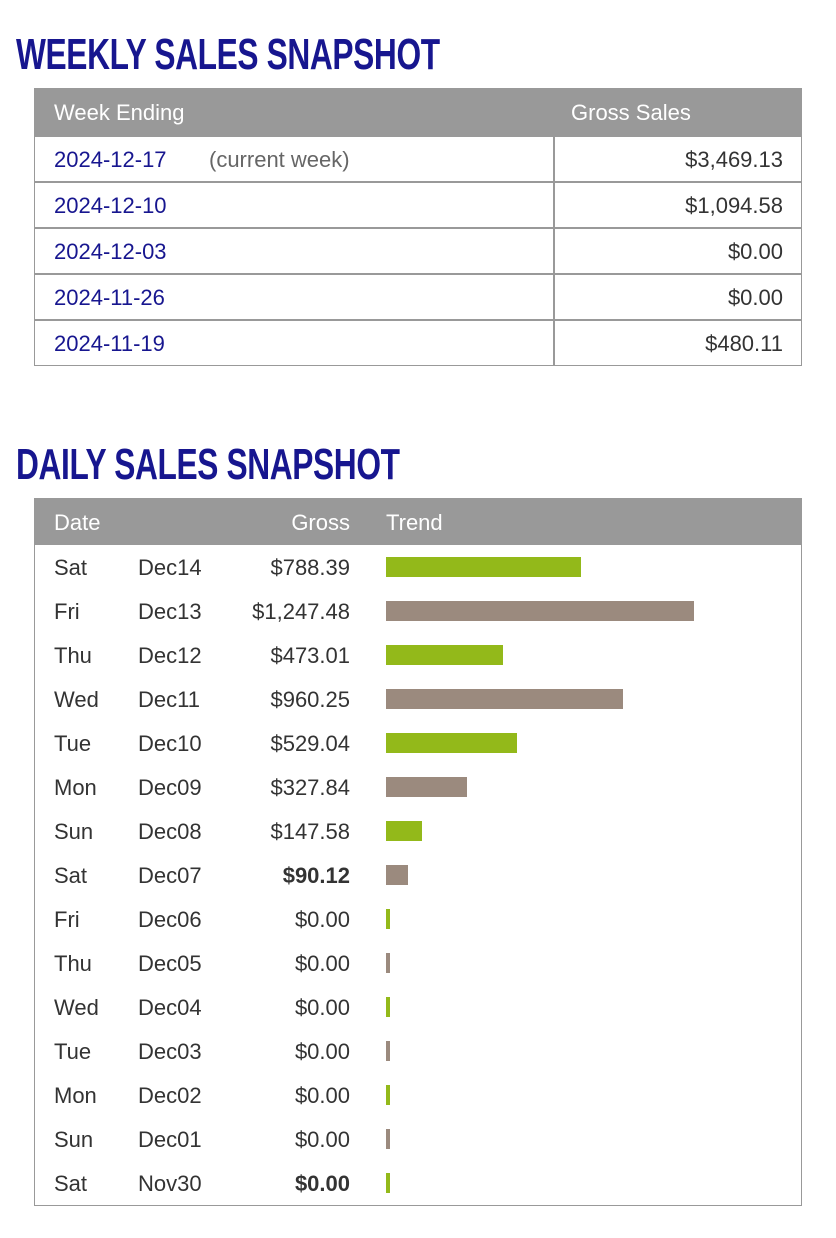 The height and width of the screenshot is (1238, 836). What do you see at coordinates (228, 54) in the screenshot?
I see `weekly-title: WEEKLY SALES SNAPSHOT` at bounding box center [228, 54].